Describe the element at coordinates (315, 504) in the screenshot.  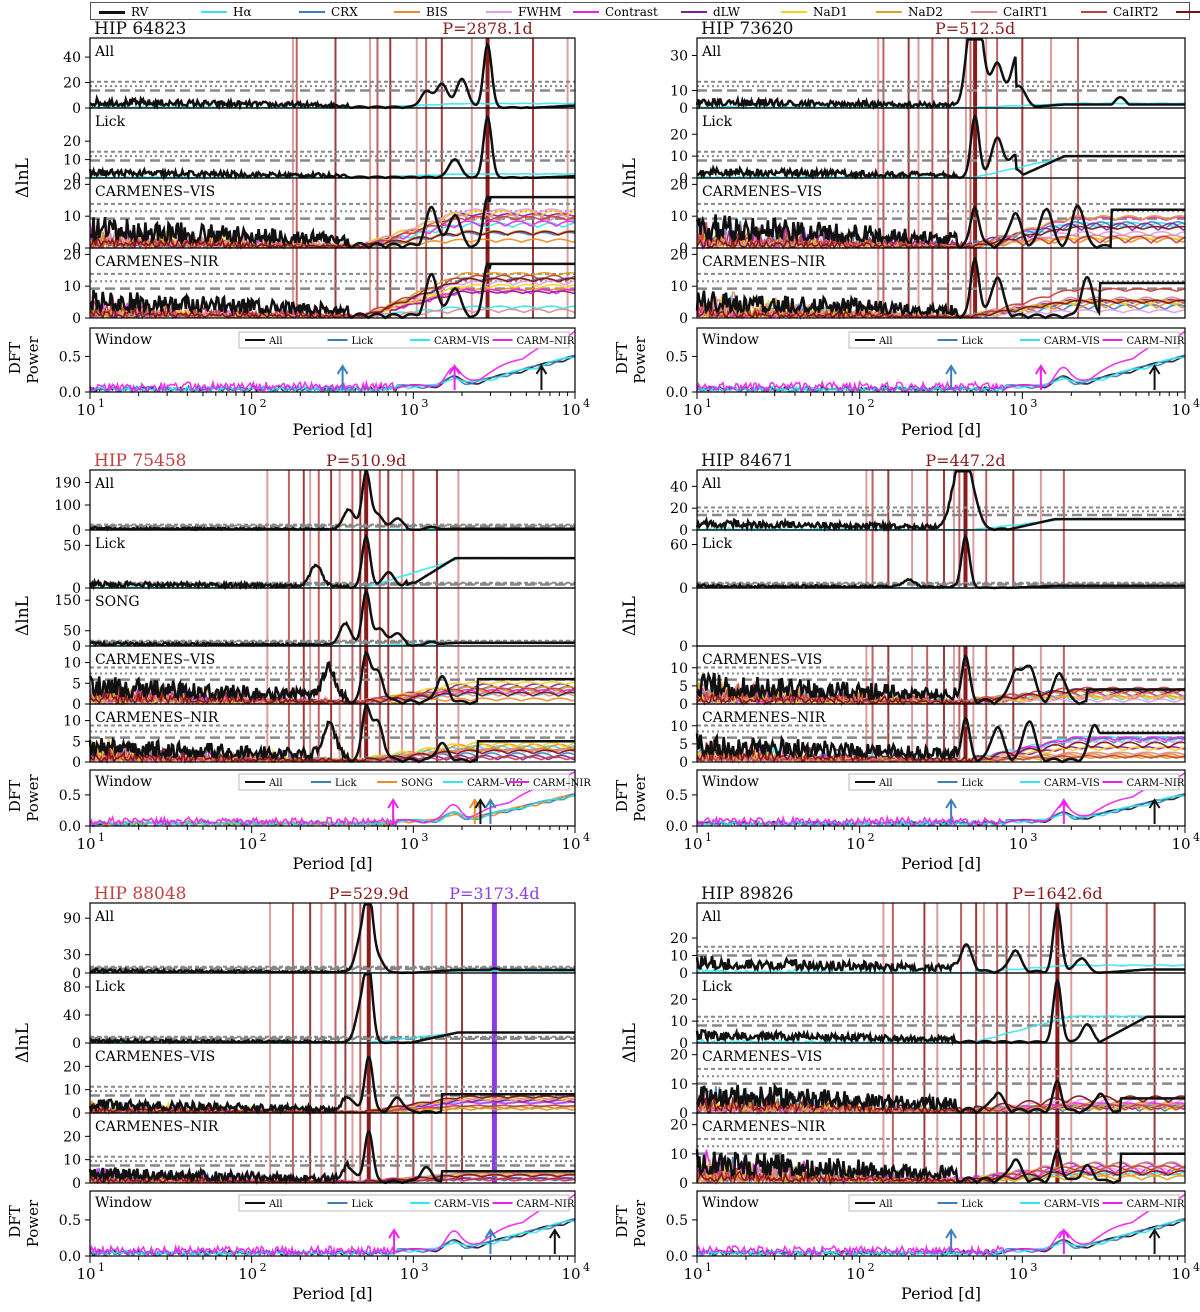
I see `panel-all: All 0 100 190` at that location.